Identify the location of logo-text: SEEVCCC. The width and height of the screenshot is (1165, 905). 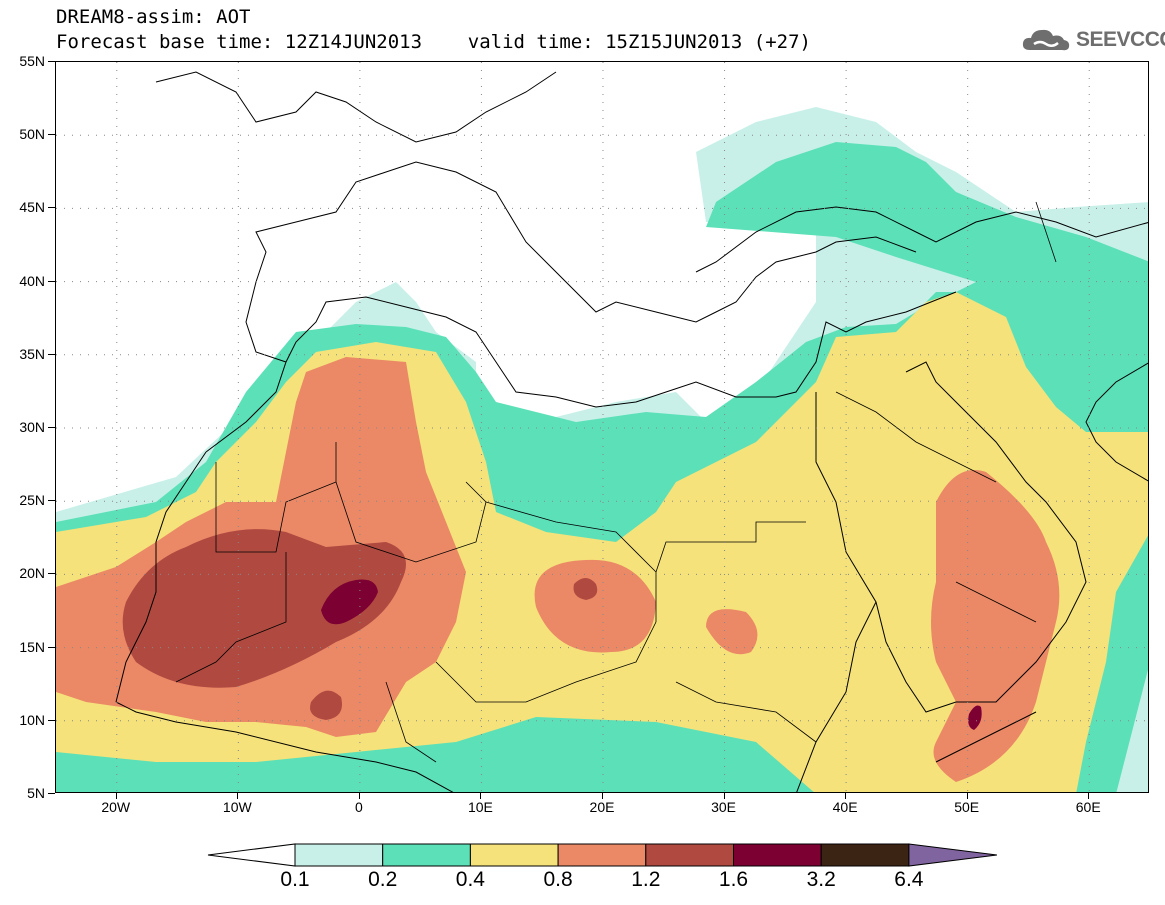
(1120, 39).